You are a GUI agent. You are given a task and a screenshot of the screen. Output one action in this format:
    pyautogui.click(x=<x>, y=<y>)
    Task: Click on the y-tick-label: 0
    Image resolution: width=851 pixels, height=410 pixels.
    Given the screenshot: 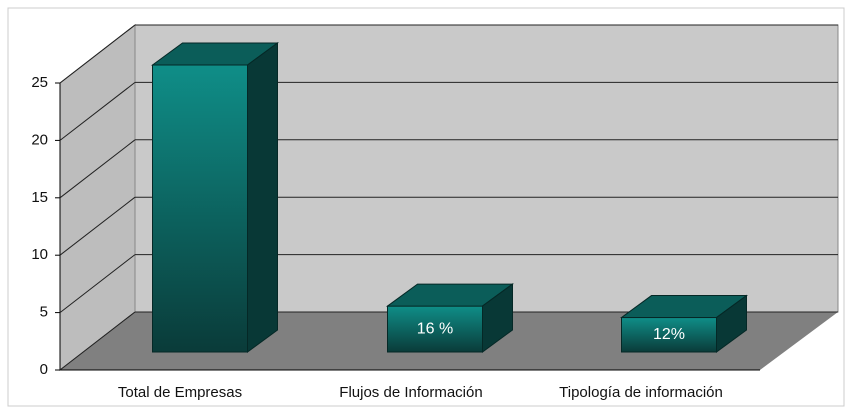 What is the action you would take?
    pyautogui.click(x=44, y=369)
    